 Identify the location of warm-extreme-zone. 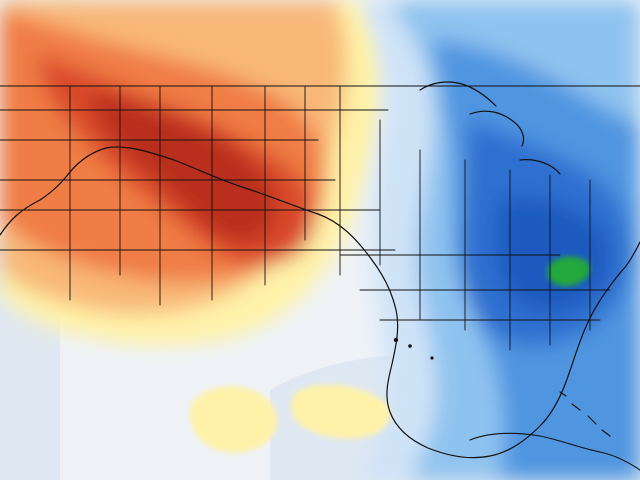
(183, 166).